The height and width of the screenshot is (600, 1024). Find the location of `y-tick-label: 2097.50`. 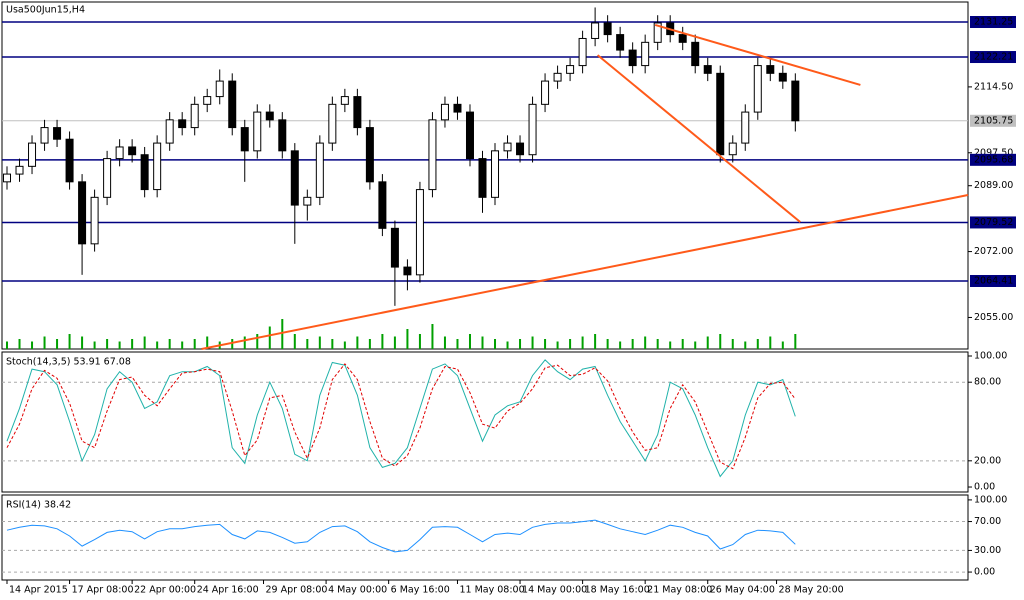

y-tick-label: 2097.50 is located at coordinates (993, 152).